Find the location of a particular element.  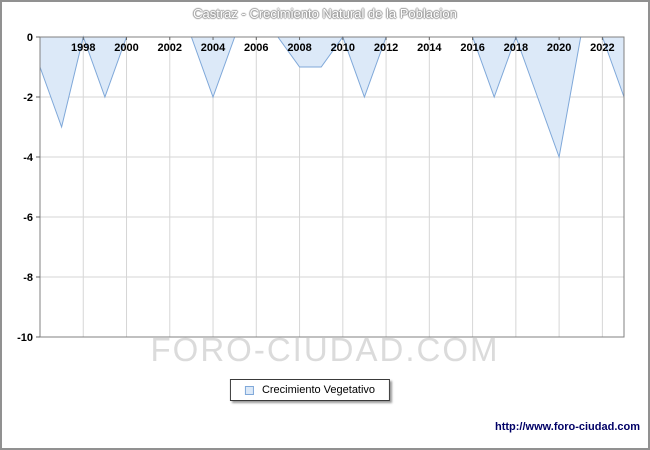

svg-text: 2008 is located at coordinates (299, 48).